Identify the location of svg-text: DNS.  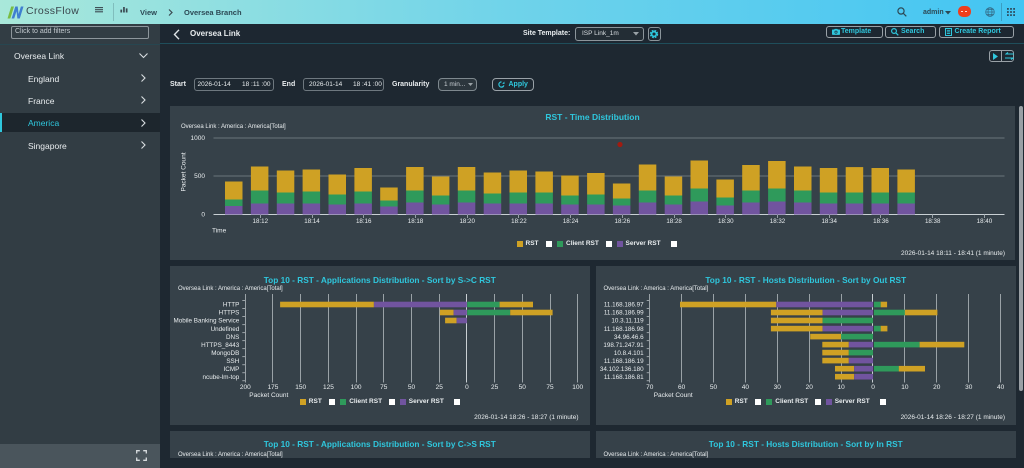
(232, 337).